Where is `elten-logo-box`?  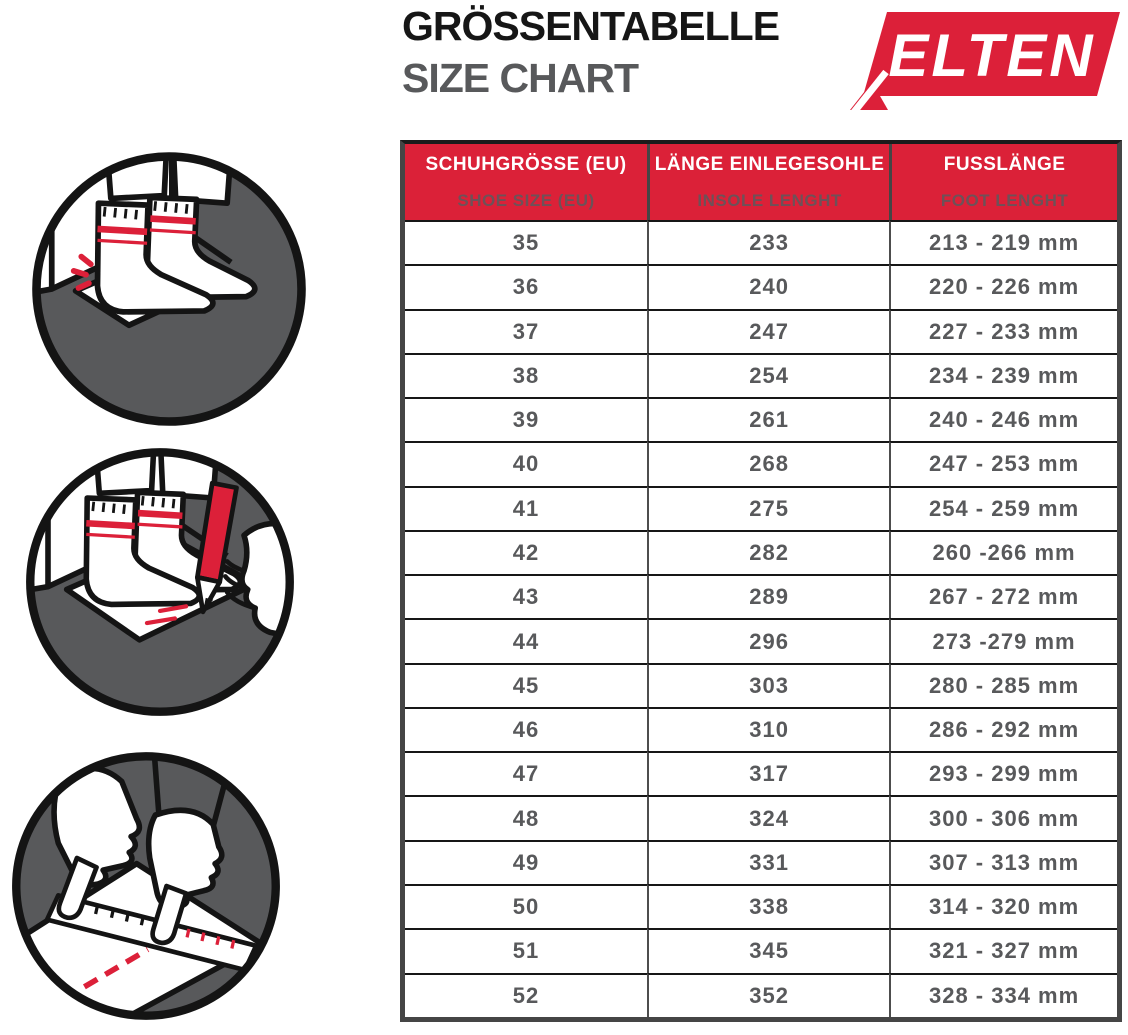
elten-logo-box is located at coordinates (991, 54).